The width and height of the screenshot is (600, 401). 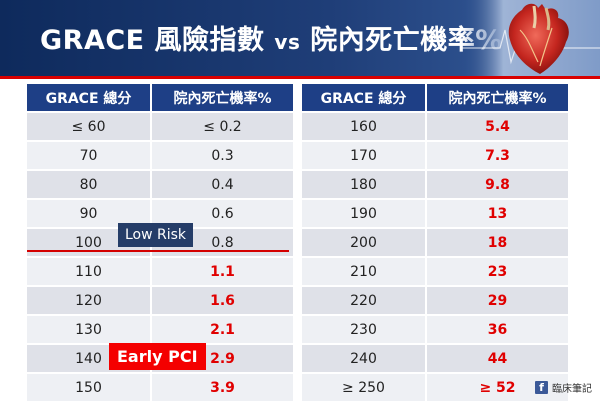 I want to click on table-row: 130 2.1, so click(x=160, y=329).